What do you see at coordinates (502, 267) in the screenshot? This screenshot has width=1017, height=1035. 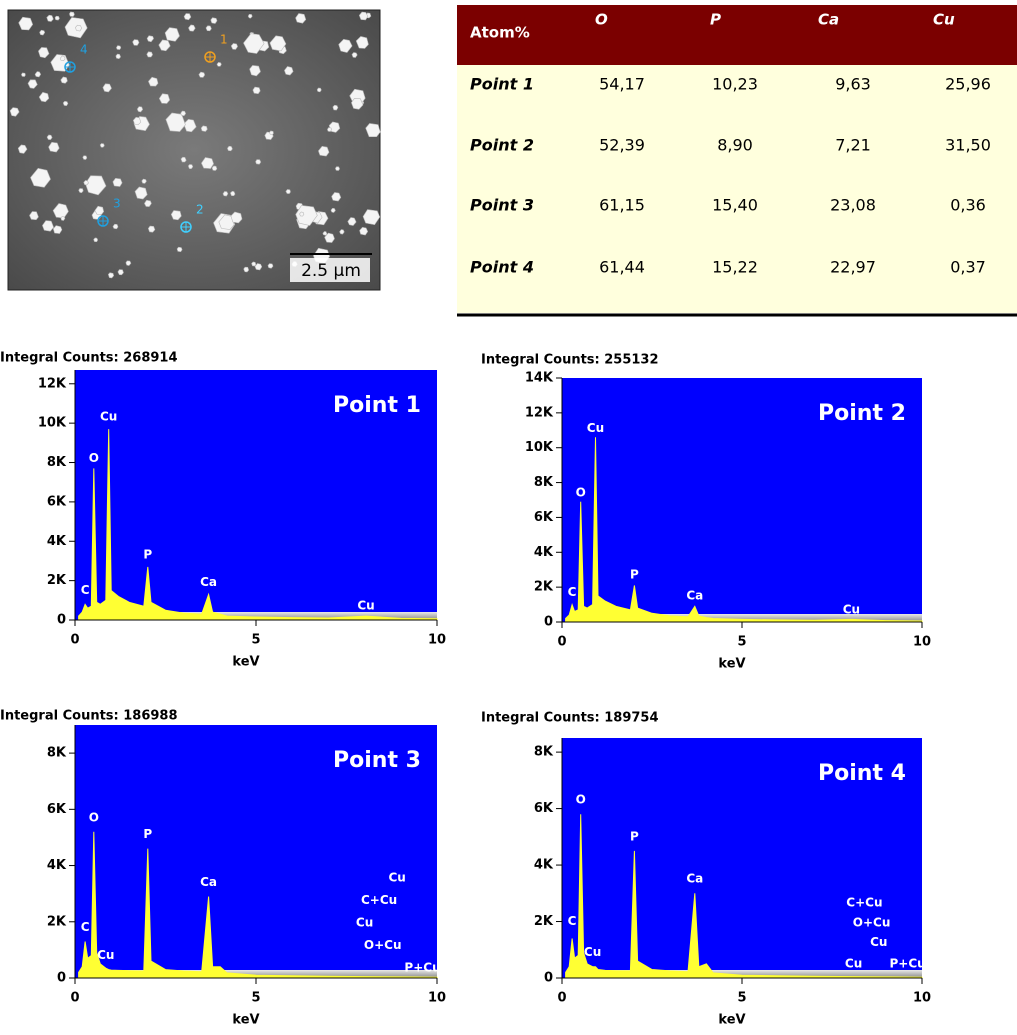 I see `row-label: Point 4` at bounding box center [502, 267].